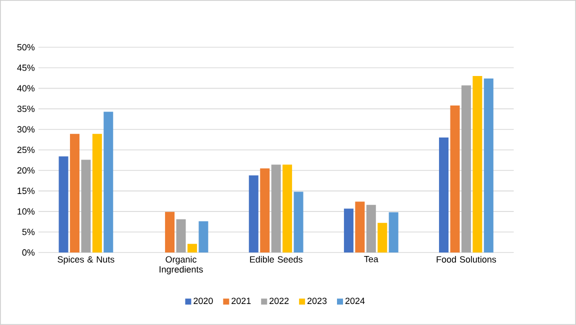 The width and height of the screenshot is (576, 325). Describe the element at coordinates (28, 252) in the screenshot. I see `y-tick-label: 0%` at that location.